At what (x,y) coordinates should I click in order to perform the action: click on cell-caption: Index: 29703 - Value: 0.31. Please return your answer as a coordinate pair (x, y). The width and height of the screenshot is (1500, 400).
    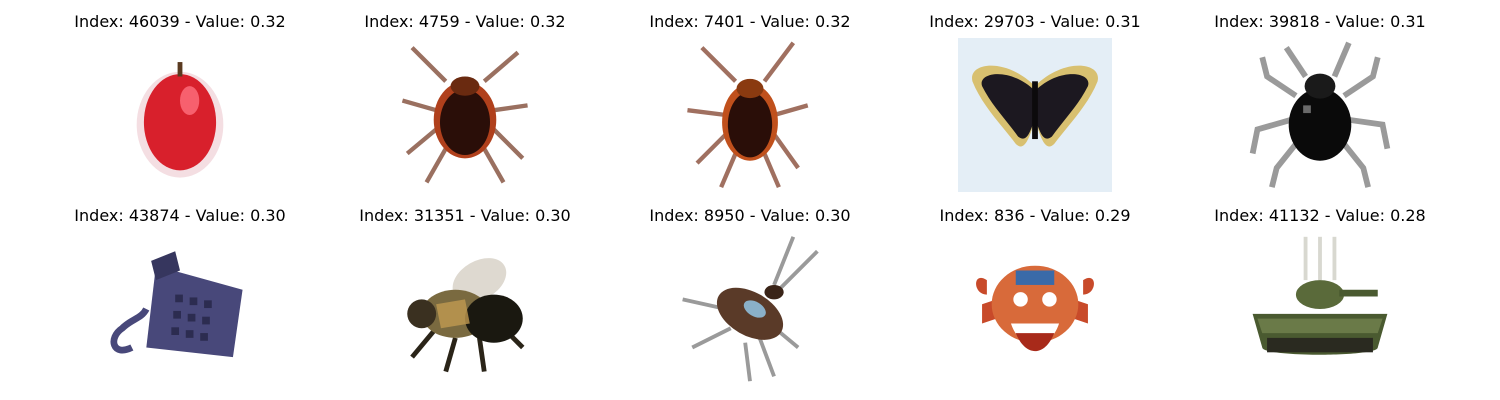
    Looking at the image, I should click on (1035, 21).